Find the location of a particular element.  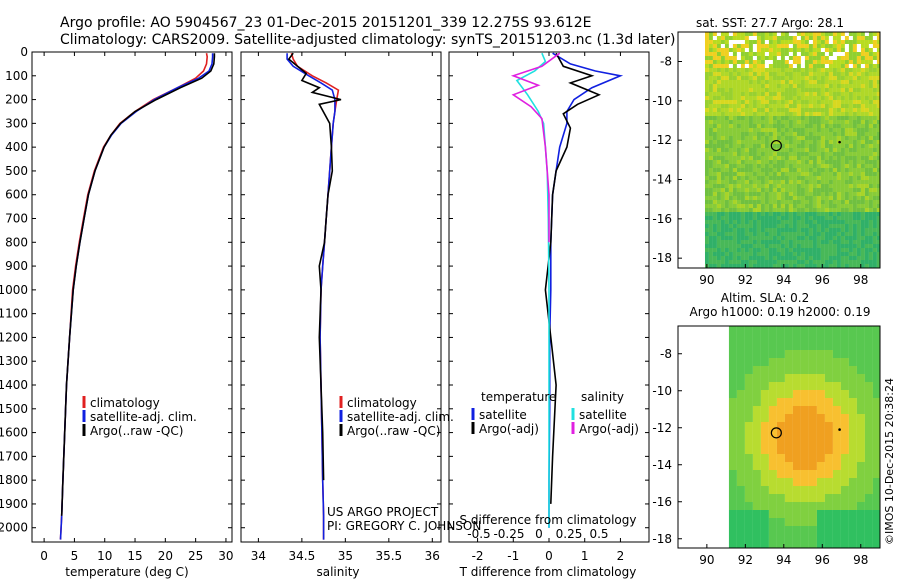

x-tick-label: 35.5 is located at coordinates (388, 556).